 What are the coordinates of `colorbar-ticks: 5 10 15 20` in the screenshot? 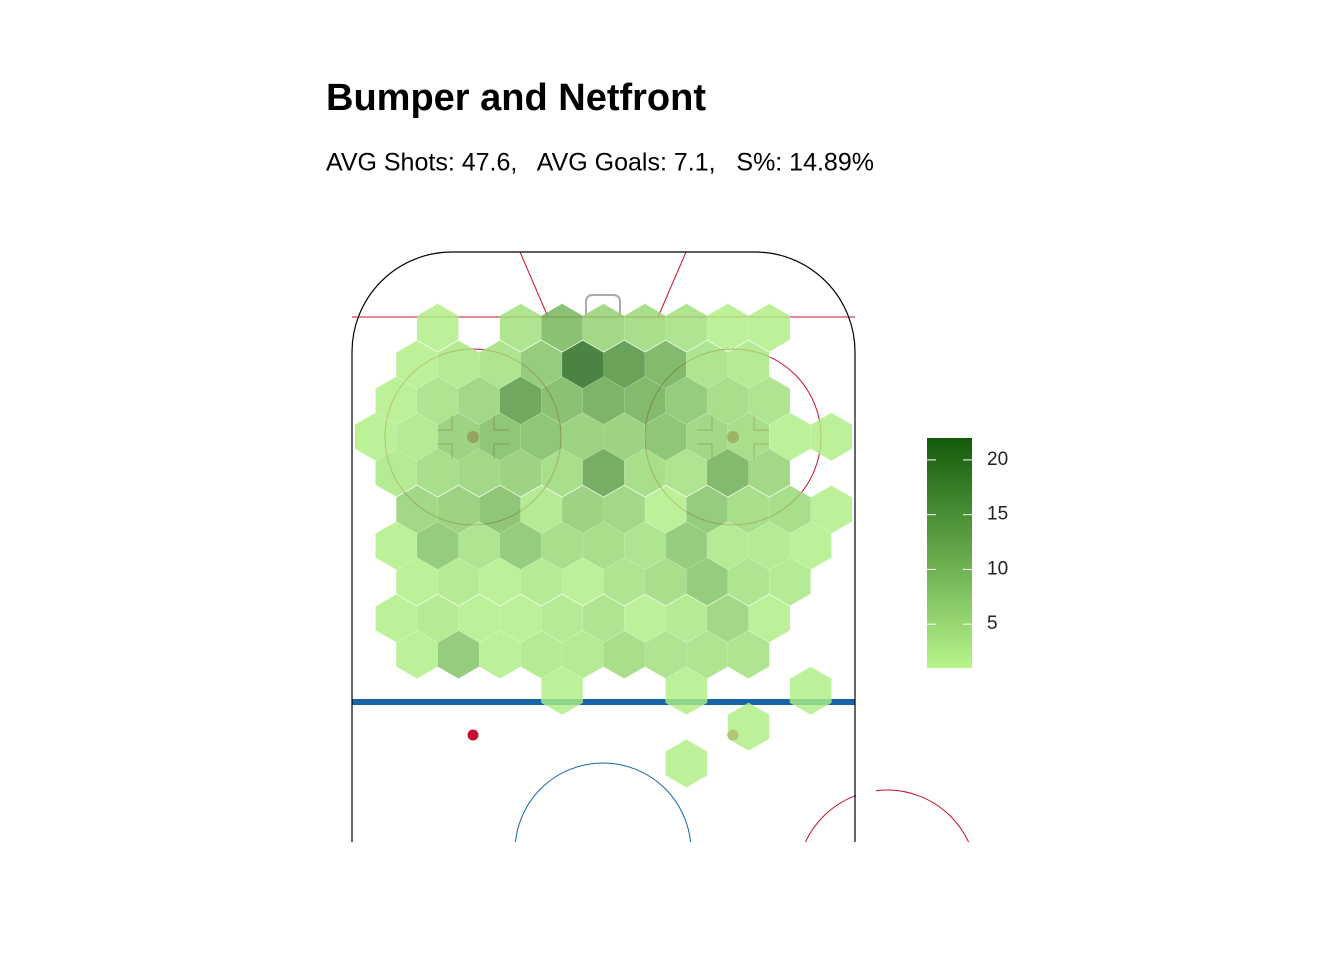 It's located at (967, 541).